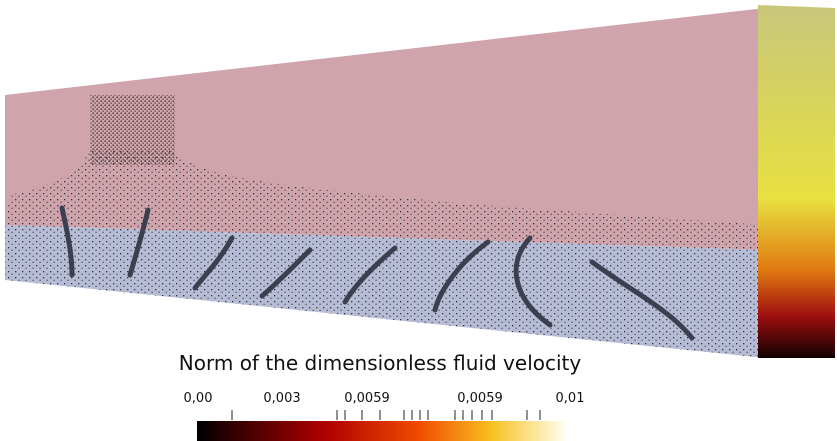 The image size is (837, 441). Describe the element at coordinates (796, 181) in the screenshot. I see `outlet-face` at that location.